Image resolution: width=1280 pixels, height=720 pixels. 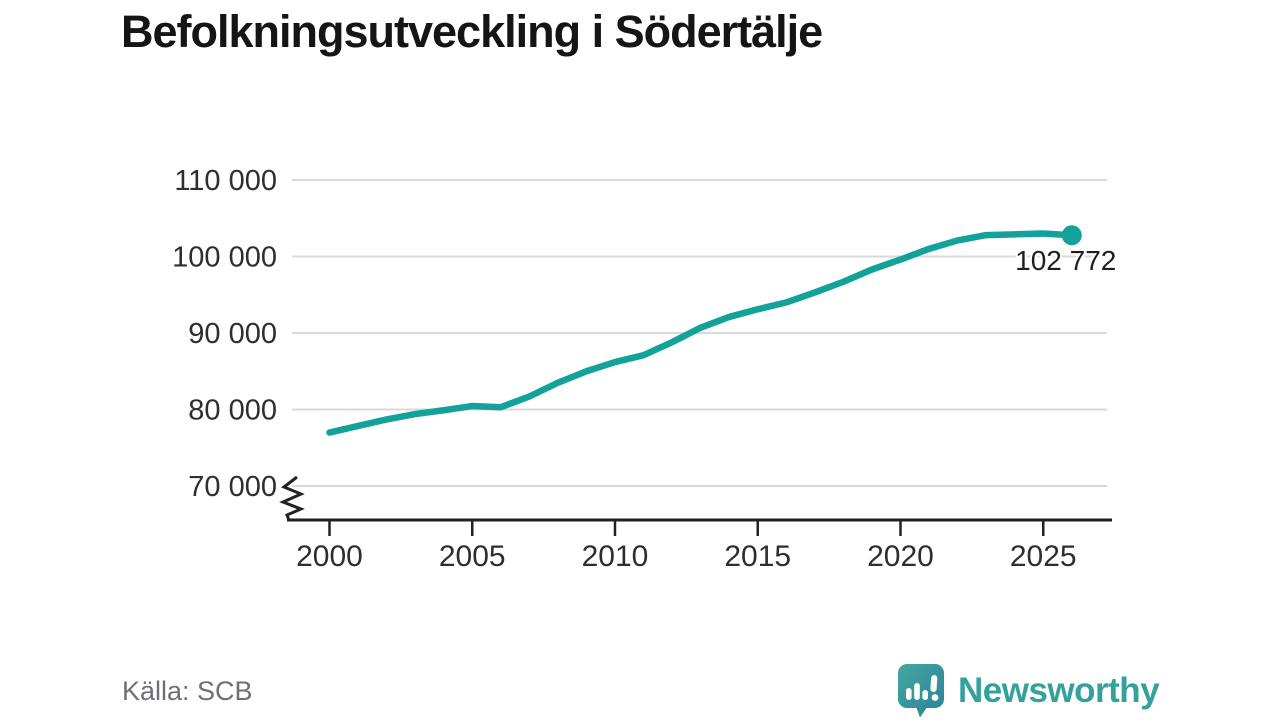 I want to click on page-title: Befolkningsutveckling i Södertälje, so click(x=472, y=31).